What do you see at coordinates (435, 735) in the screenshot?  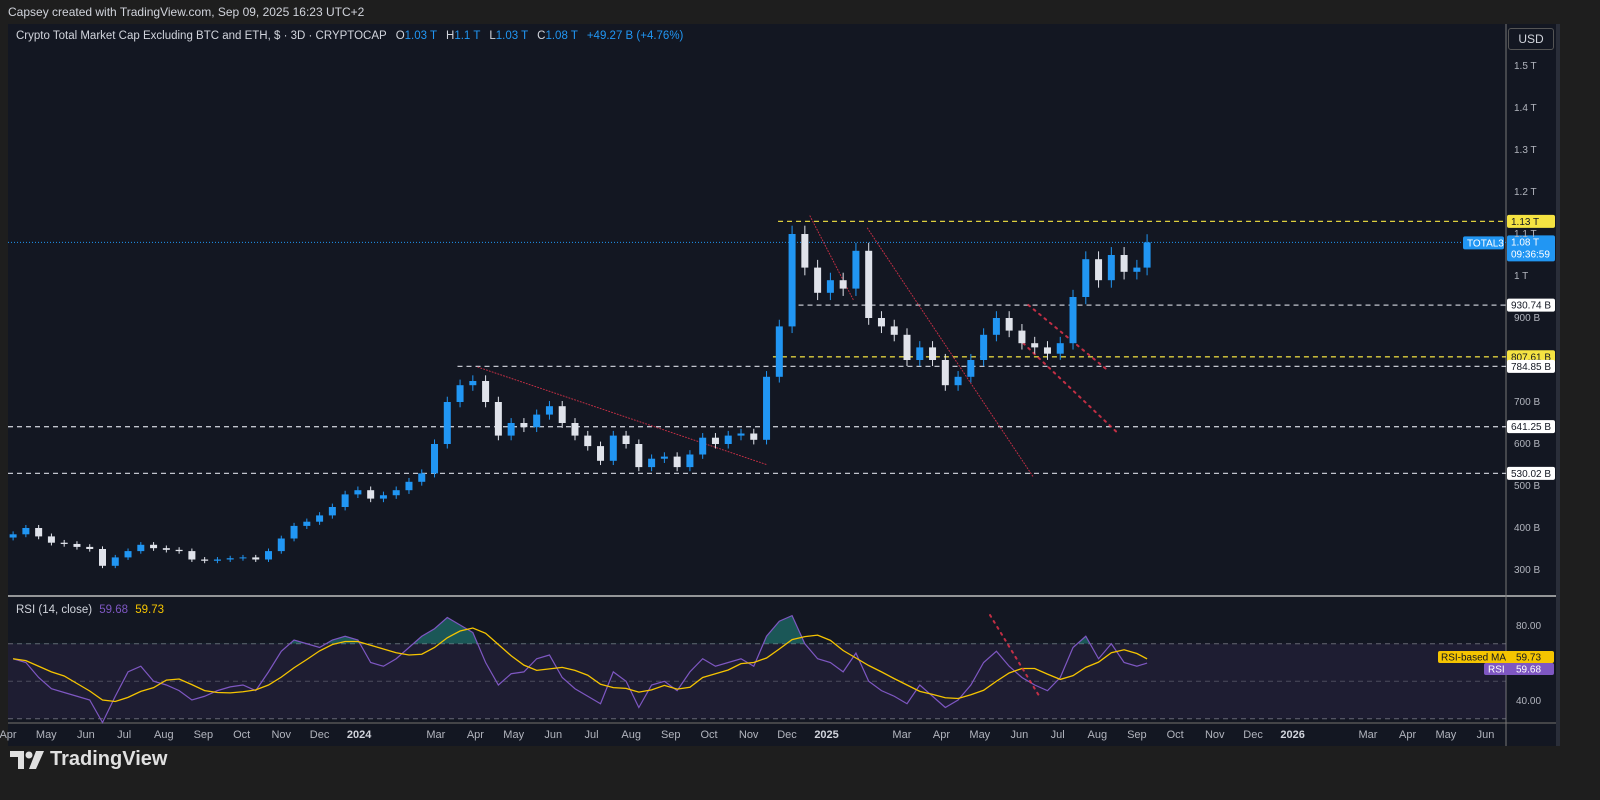 I see `time-tick-label: Mar` at bounding box center [435, 735].